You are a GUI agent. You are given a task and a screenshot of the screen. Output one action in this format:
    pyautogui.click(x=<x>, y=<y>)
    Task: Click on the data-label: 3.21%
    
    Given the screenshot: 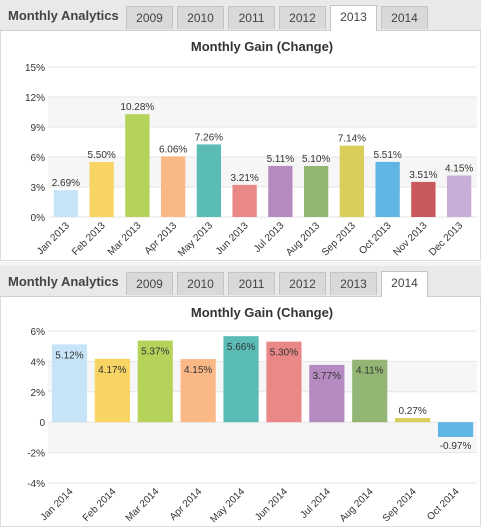 What is the action you would take?
    pyautogui.click(x=244, y=178)
    